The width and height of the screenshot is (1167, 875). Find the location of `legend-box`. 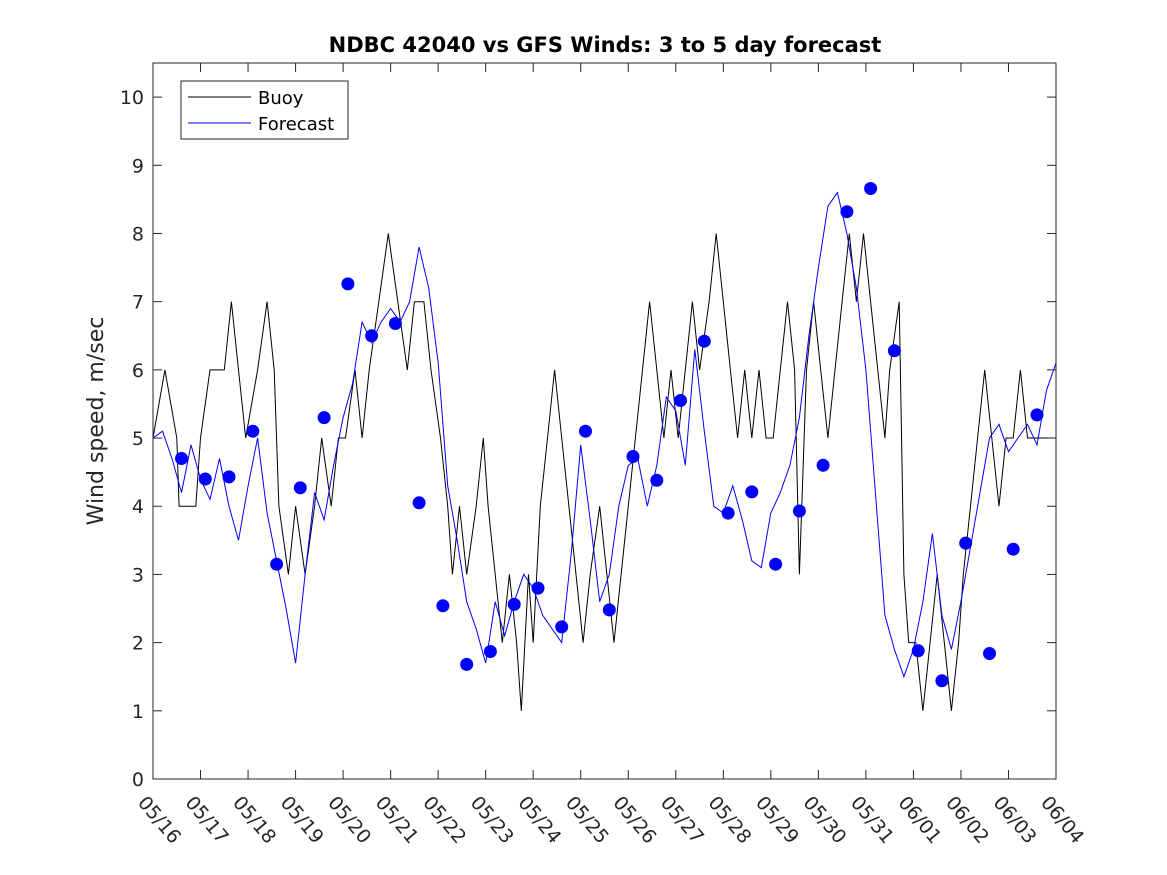

legend-box is located at coordinates (264, 110).